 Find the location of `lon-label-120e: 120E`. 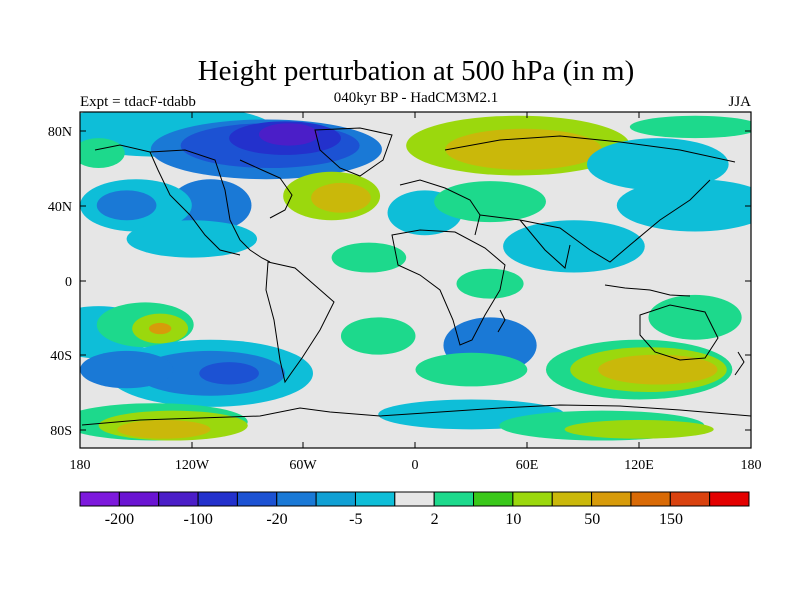

lon-label-120e: 120E is located at coordinates (639, 465).